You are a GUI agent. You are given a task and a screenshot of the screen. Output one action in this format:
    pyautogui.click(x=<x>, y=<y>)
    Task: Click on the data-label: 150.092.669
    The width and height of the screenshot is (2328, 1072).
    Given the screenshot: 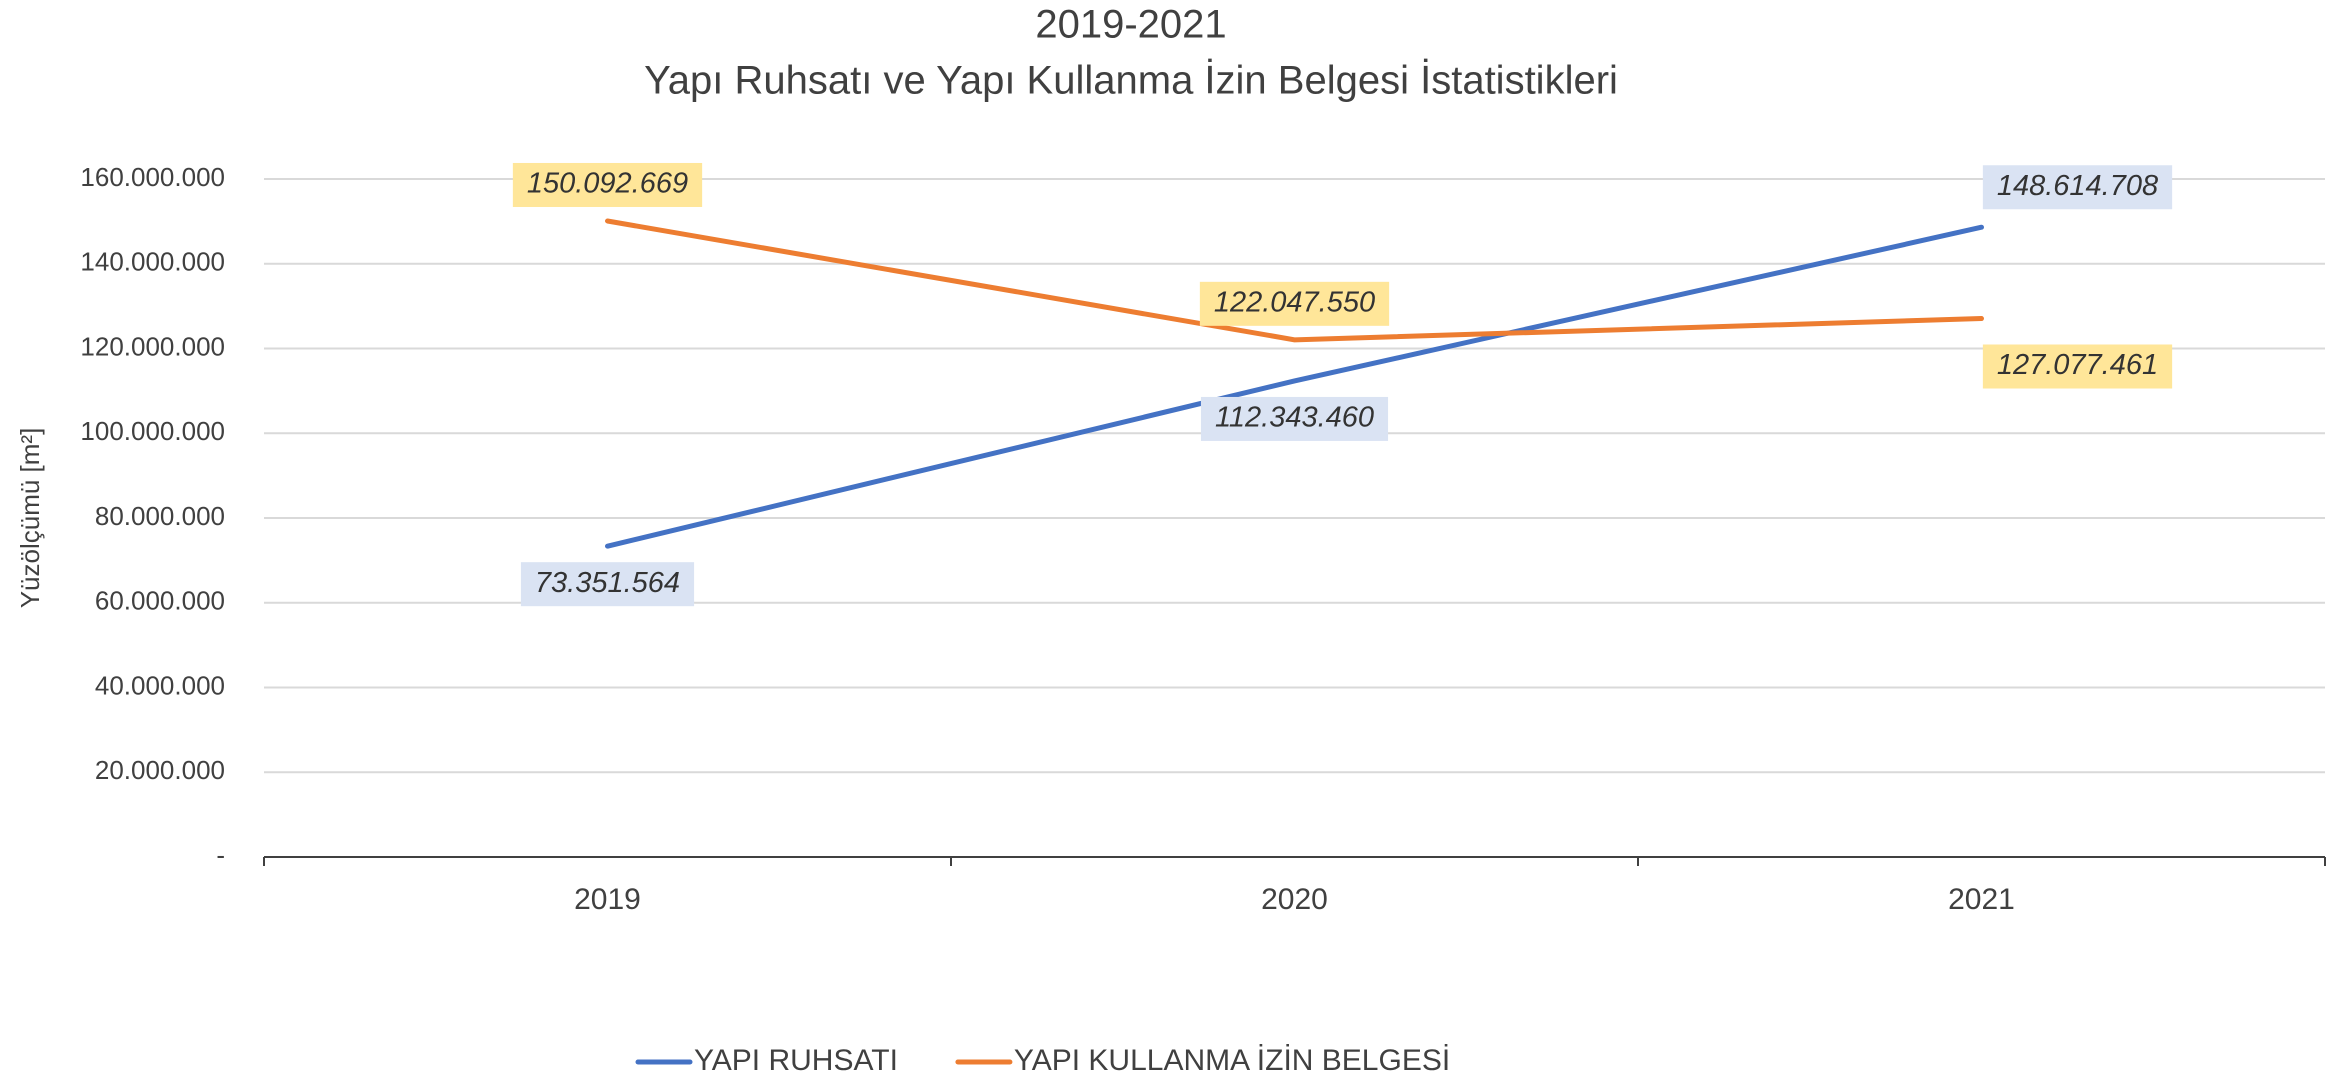 What is the action you would take?
    pyautogui.click(x=607, y=184)
    